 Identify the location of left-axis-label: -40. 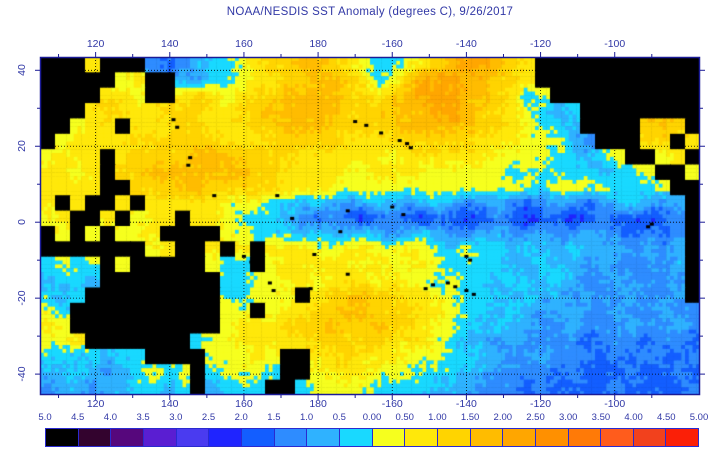
(22, 374).